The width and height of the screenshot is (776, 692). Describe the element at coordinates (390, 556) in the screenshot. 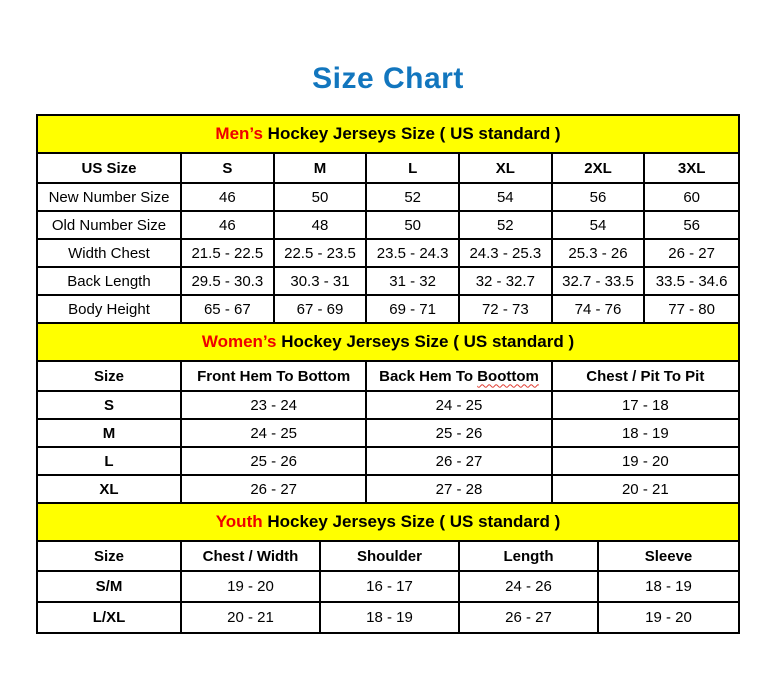

I see `column-header: Shoulder` at that location.